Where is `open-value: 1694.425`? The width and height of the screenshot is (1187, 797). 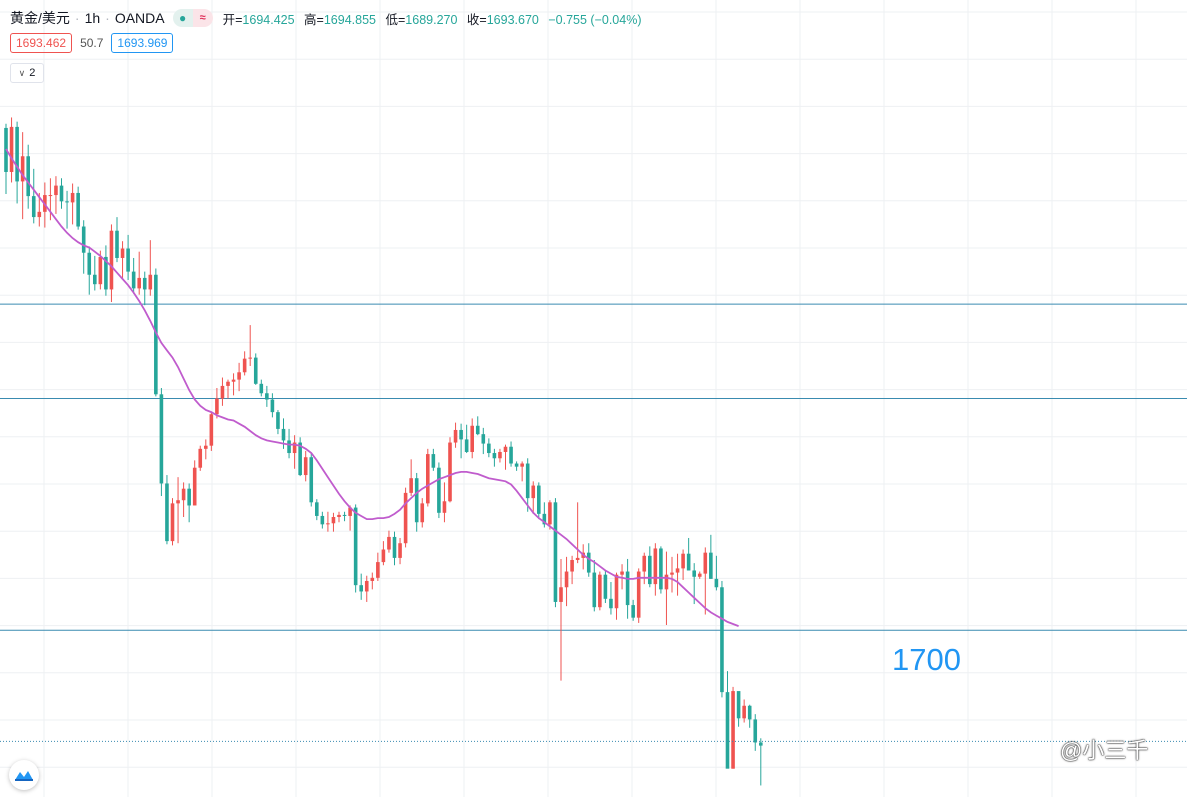
open-value: 1694.425 is located at coordinates (268, 19).